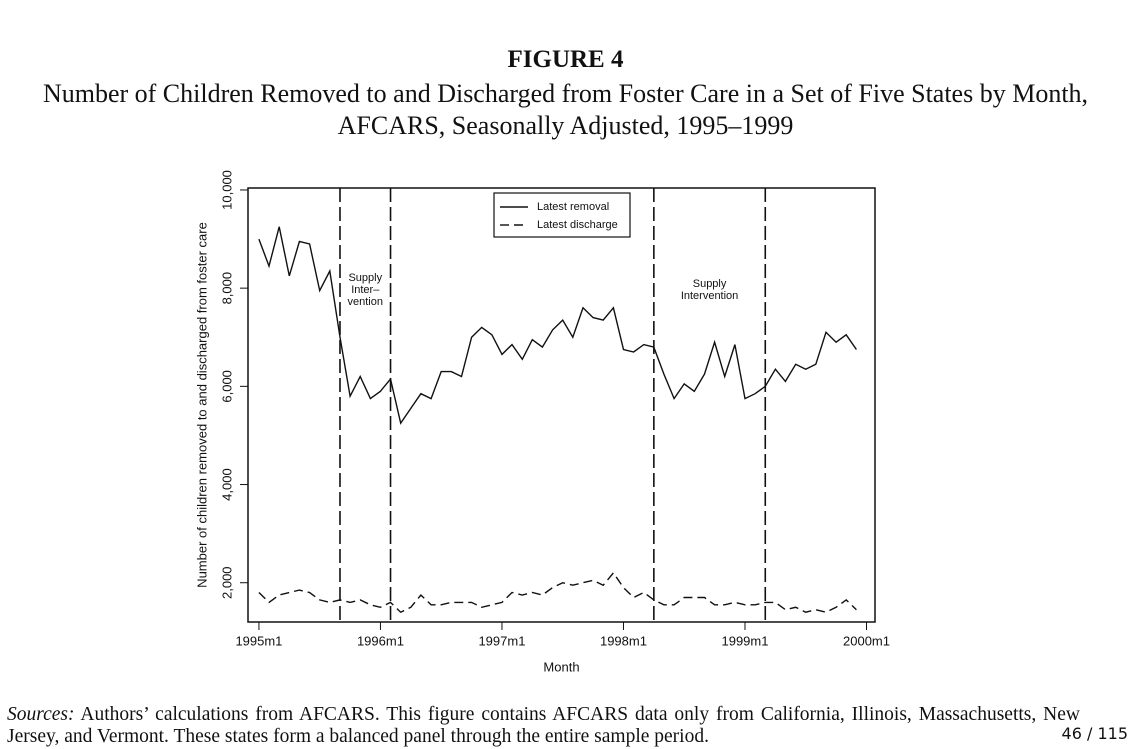 This screenshot has height=749, width=1131. Describe the element at coordinates (577, 225) in the screenshot. I see `legend-label: Latest discharge` at that location.